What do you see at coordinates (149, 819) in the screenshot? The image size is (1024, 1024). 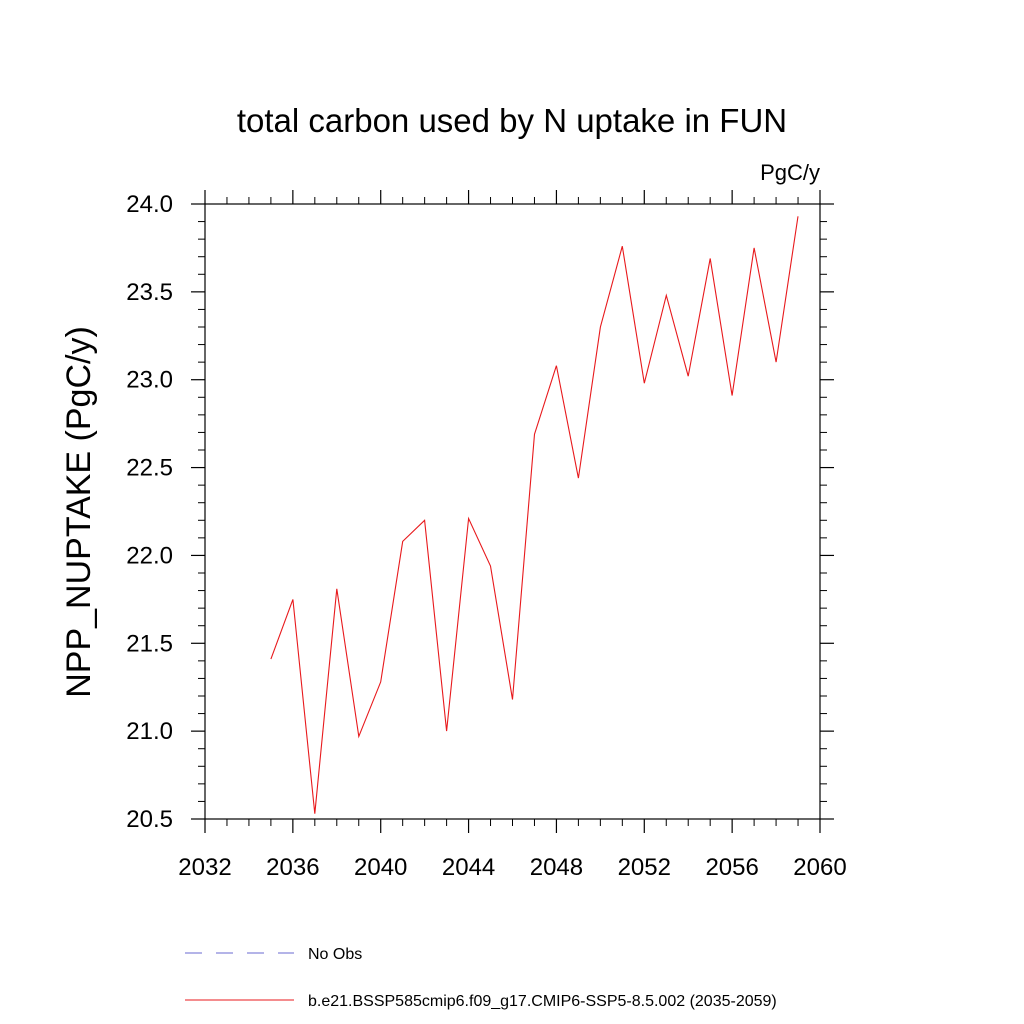 I see `y-tick-label: 20.5` at bounding box center [149, 819].